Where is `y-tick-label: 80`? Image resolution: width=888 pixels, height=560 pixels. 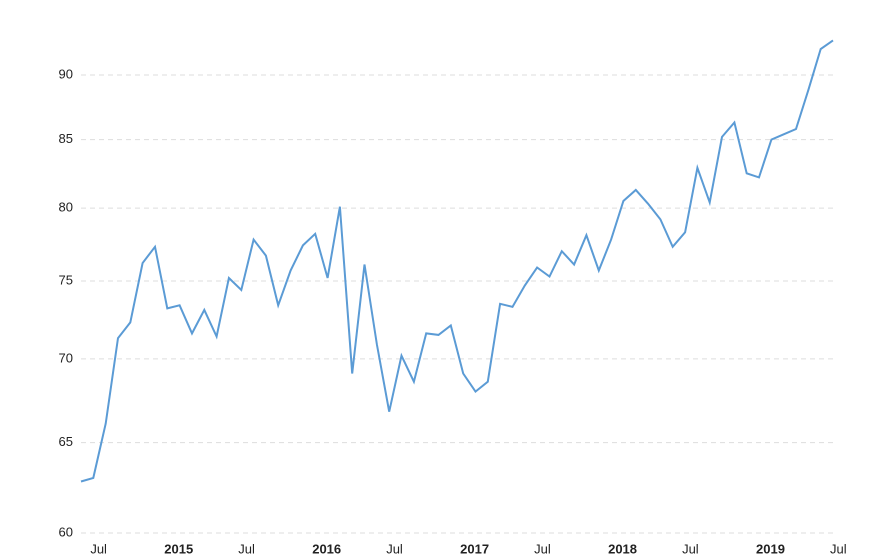 y-tick-label: 80 is located at coordinates (66, 207).